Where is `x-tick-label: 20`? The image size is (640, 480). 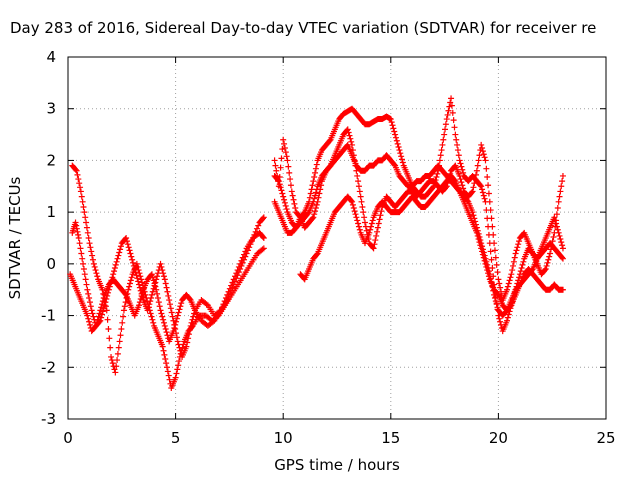 x-tick-label: 20 is located at coordinates (498, 438).